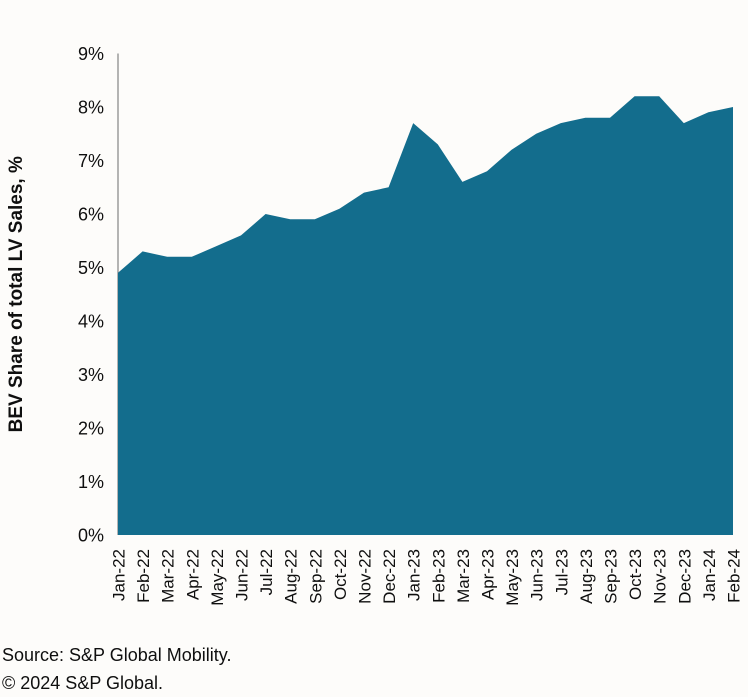 The height and width of the screenshot is (697, 748). I want to click on x-tick-label: Jan-23, so click(414, 575).